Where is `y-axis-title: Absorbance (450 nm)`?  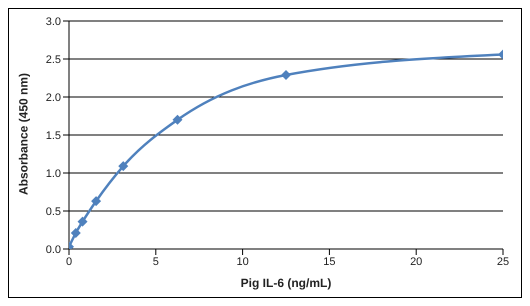
y-axis-title: Absorbance (450 nm) is located at coordinates (23, 133).